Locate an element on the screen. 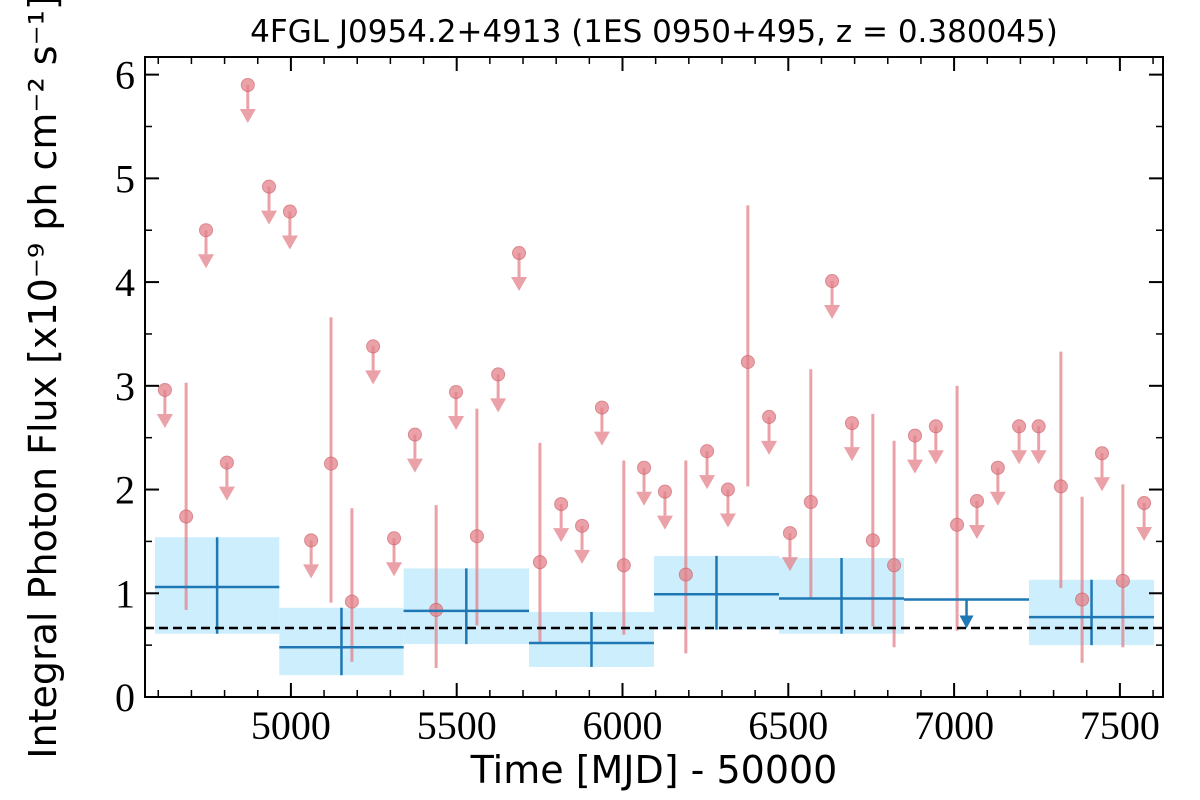 The image size is (1200, 800). y-tick-label: 2 is located at coordinates (125, 490).